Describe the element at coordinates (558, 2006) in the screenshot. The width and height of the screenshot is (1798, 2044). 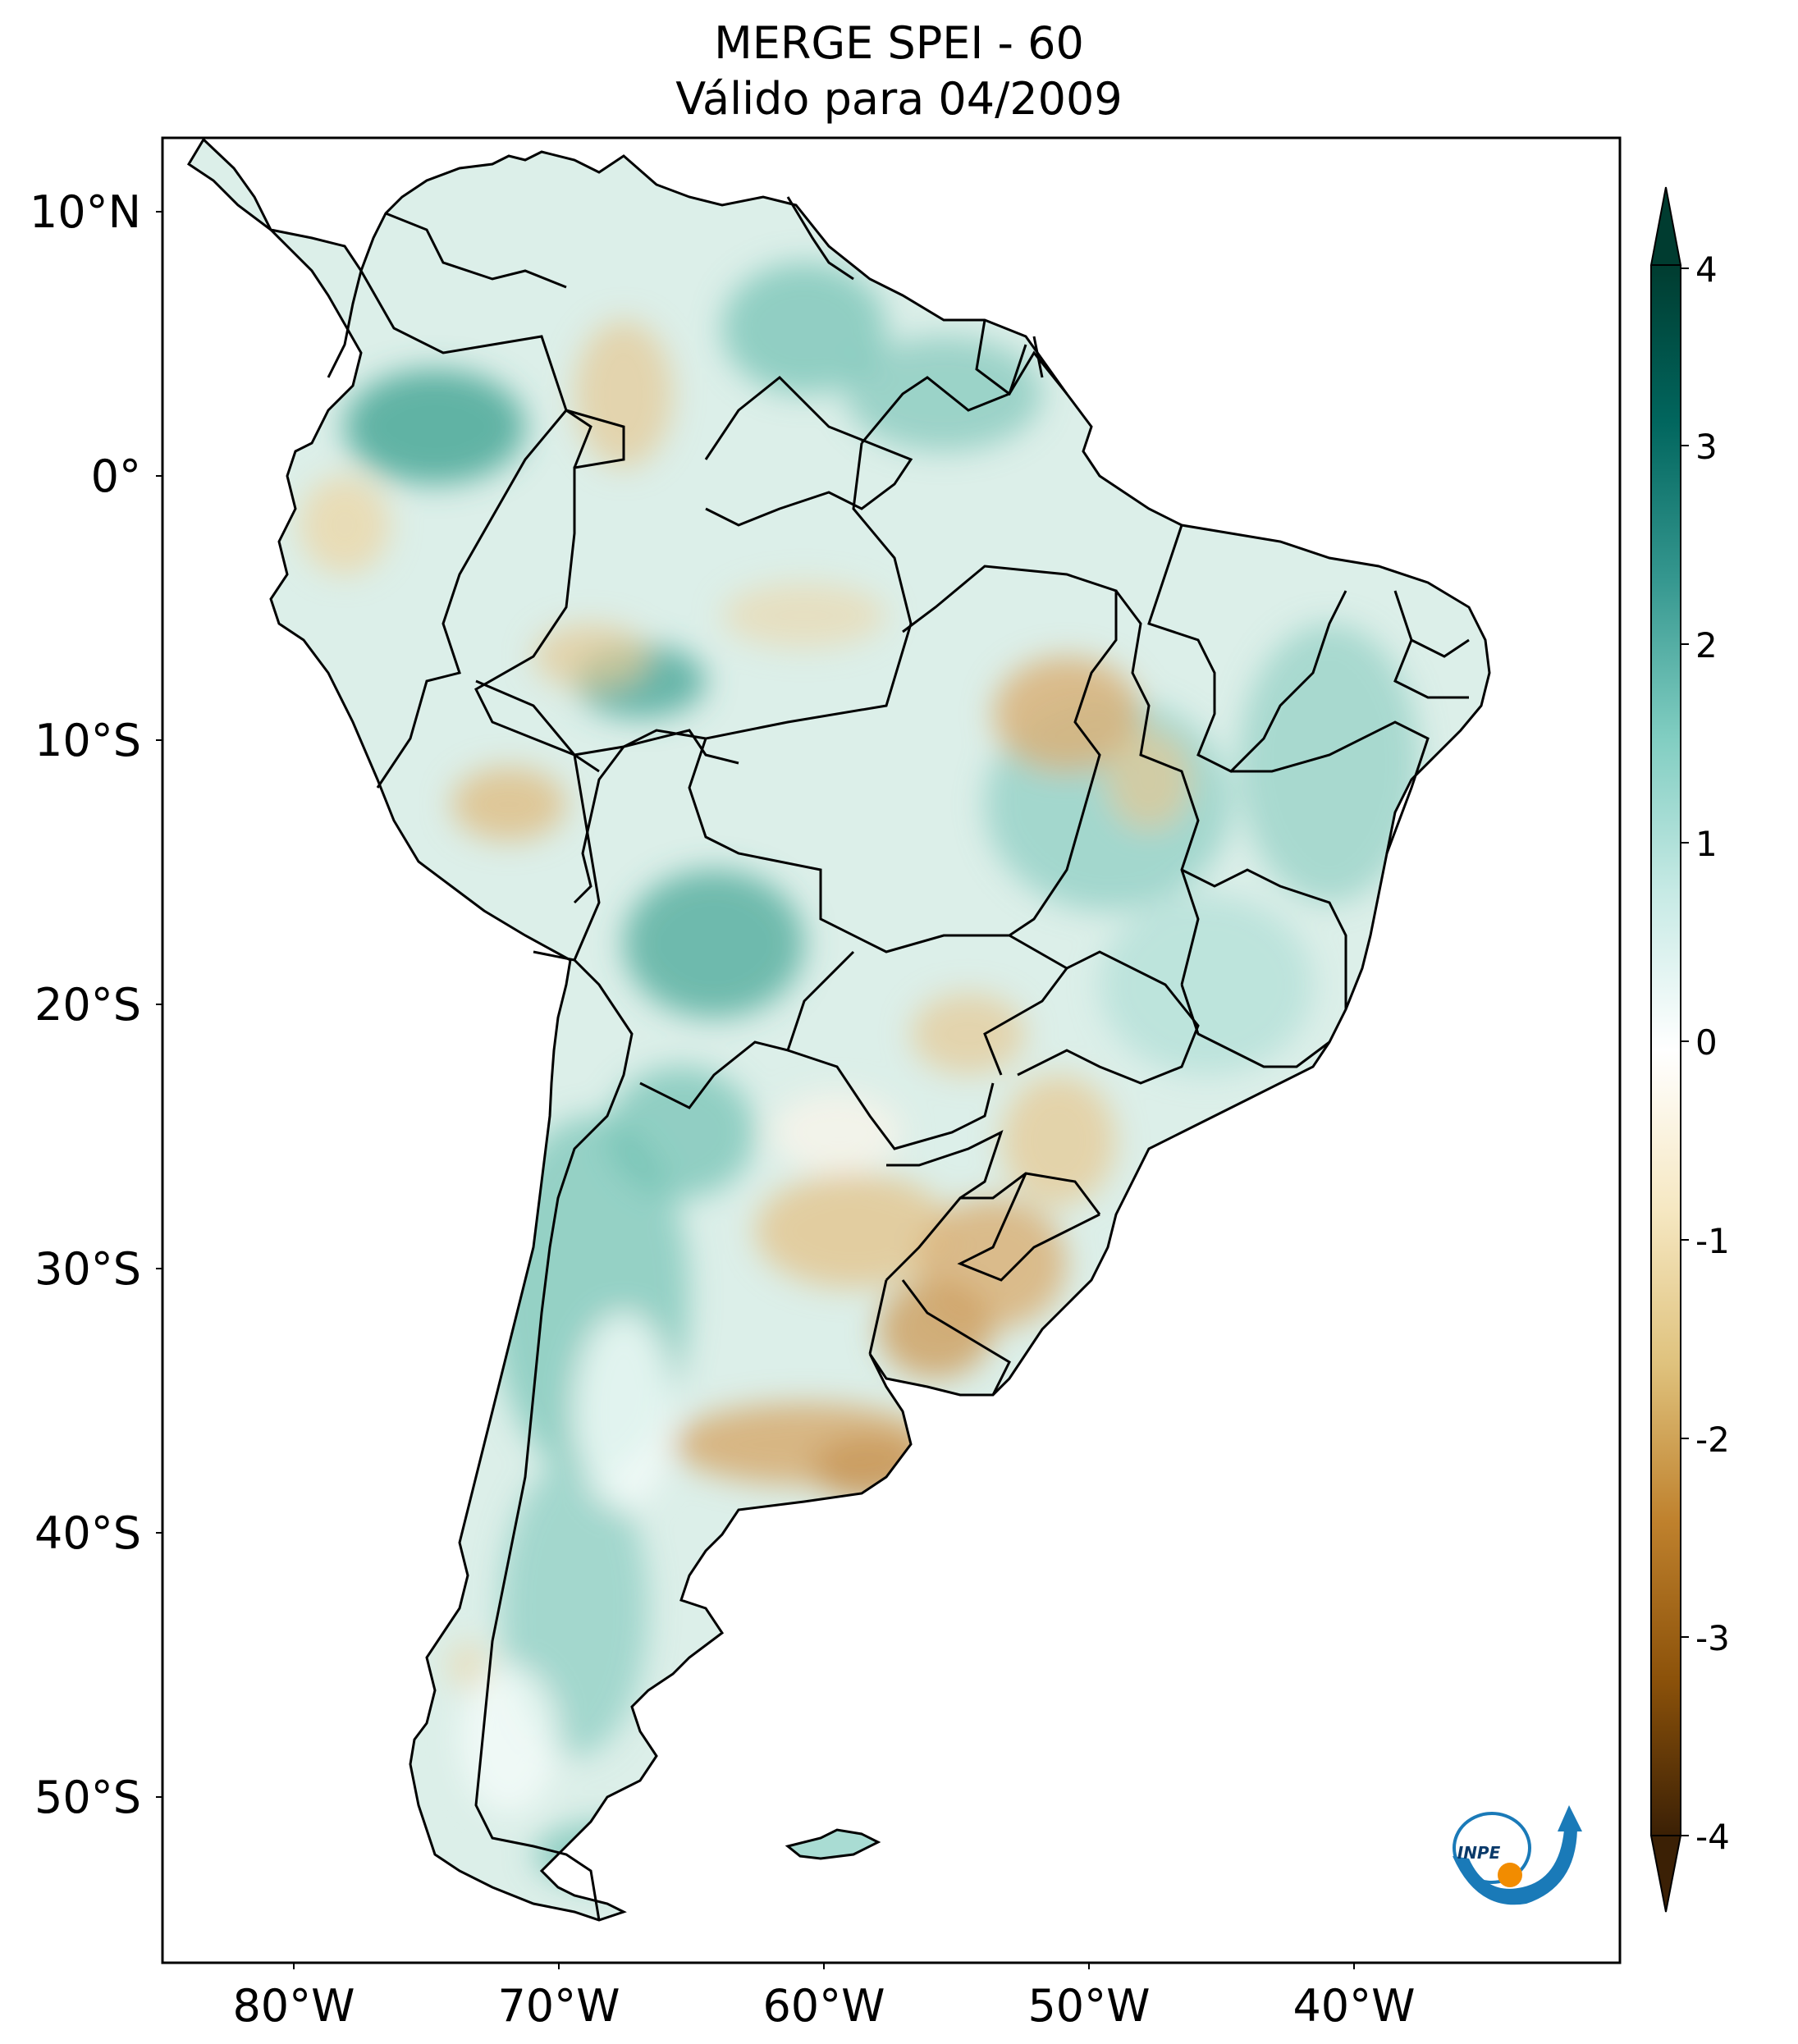
I see `lon-label: 70°W` at that location.